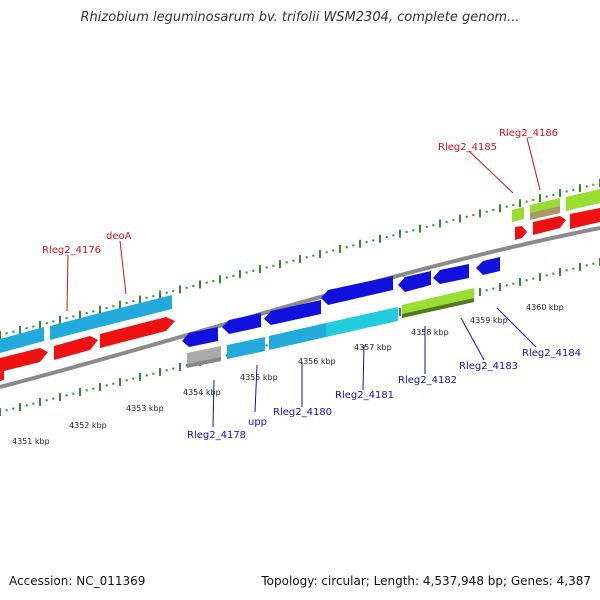  Describe the element at coordinates (88, 425) in the screenshot. I see `tick-label: 4352 kbp` at that location.